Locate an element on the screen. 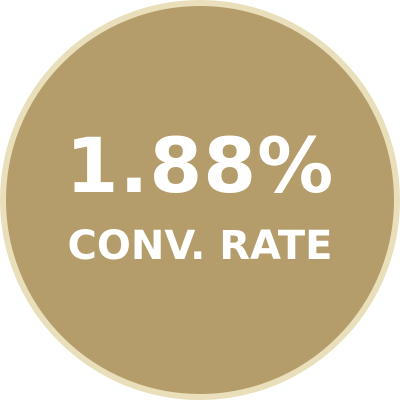  stat-value: 1.88% is located at coordinates (200, 166).